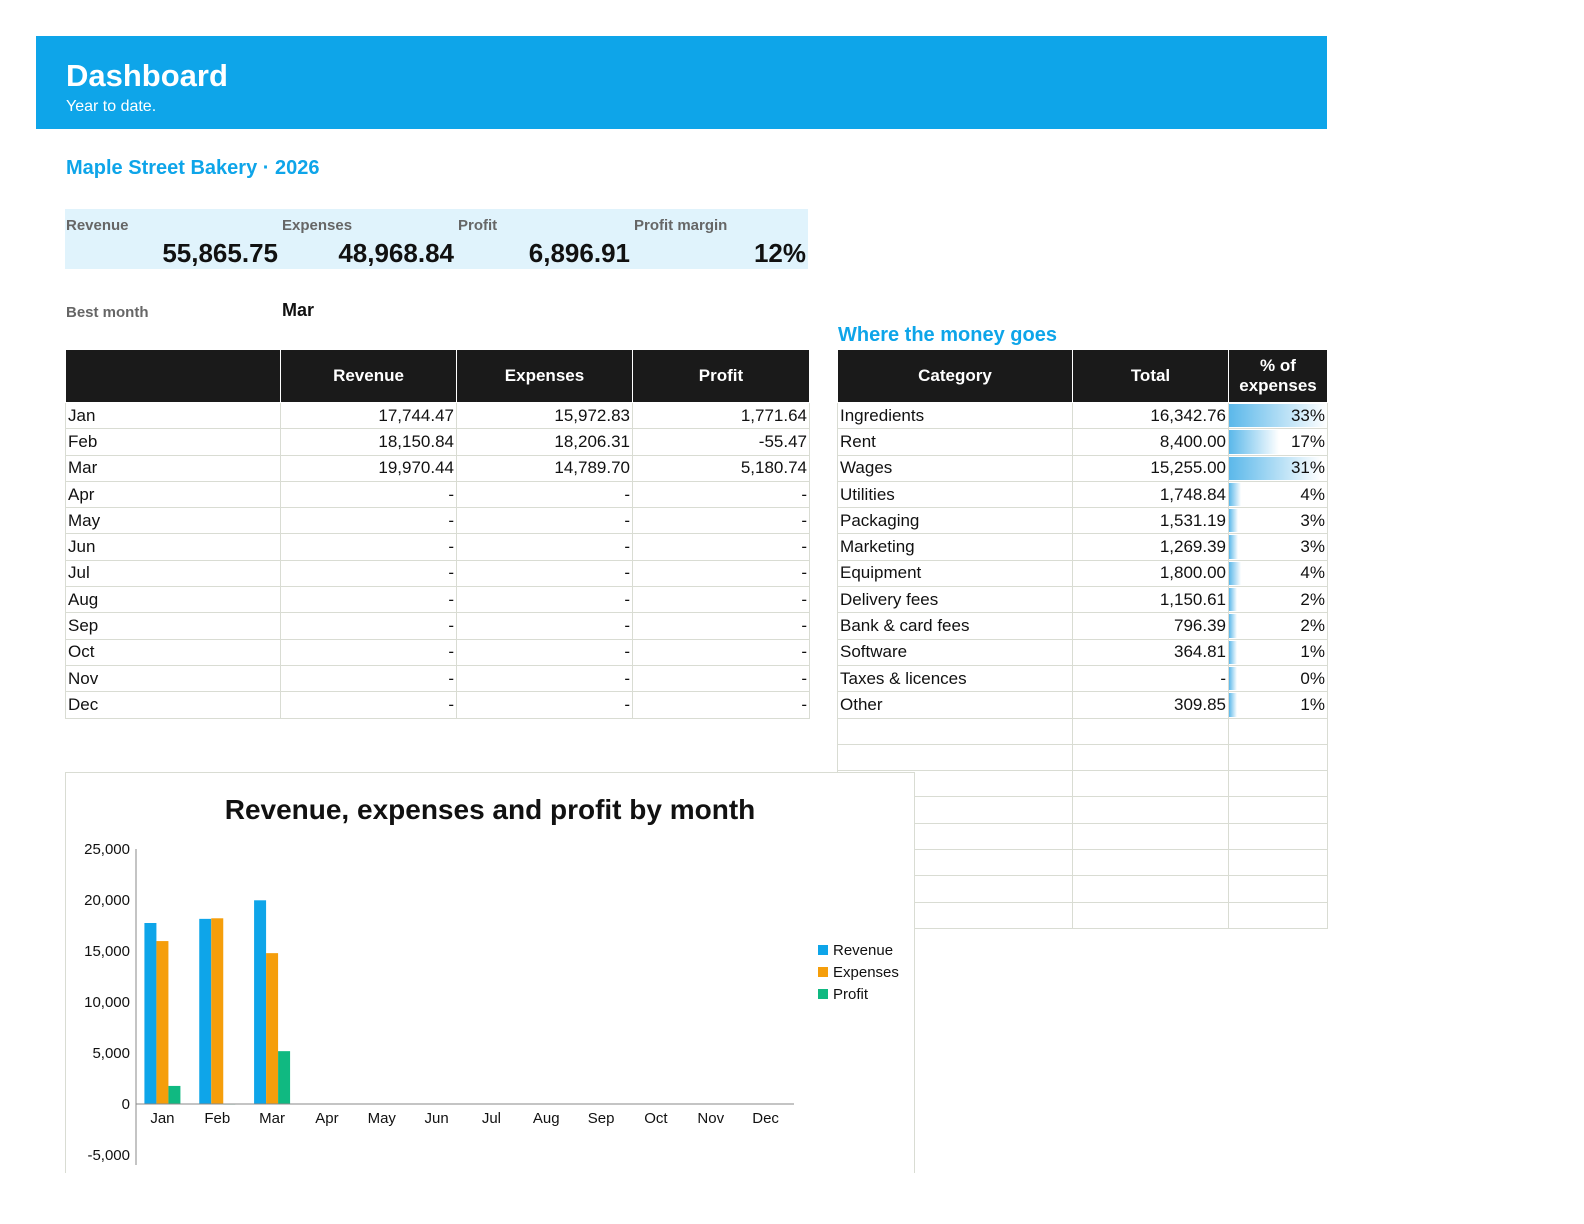 The width and height of the screenshot is (1584, 1224). What do you see at coordinates (173, 652) in the screenshot?
I see `monthly-cell-month: Oct` at bounding box center [173, 652].